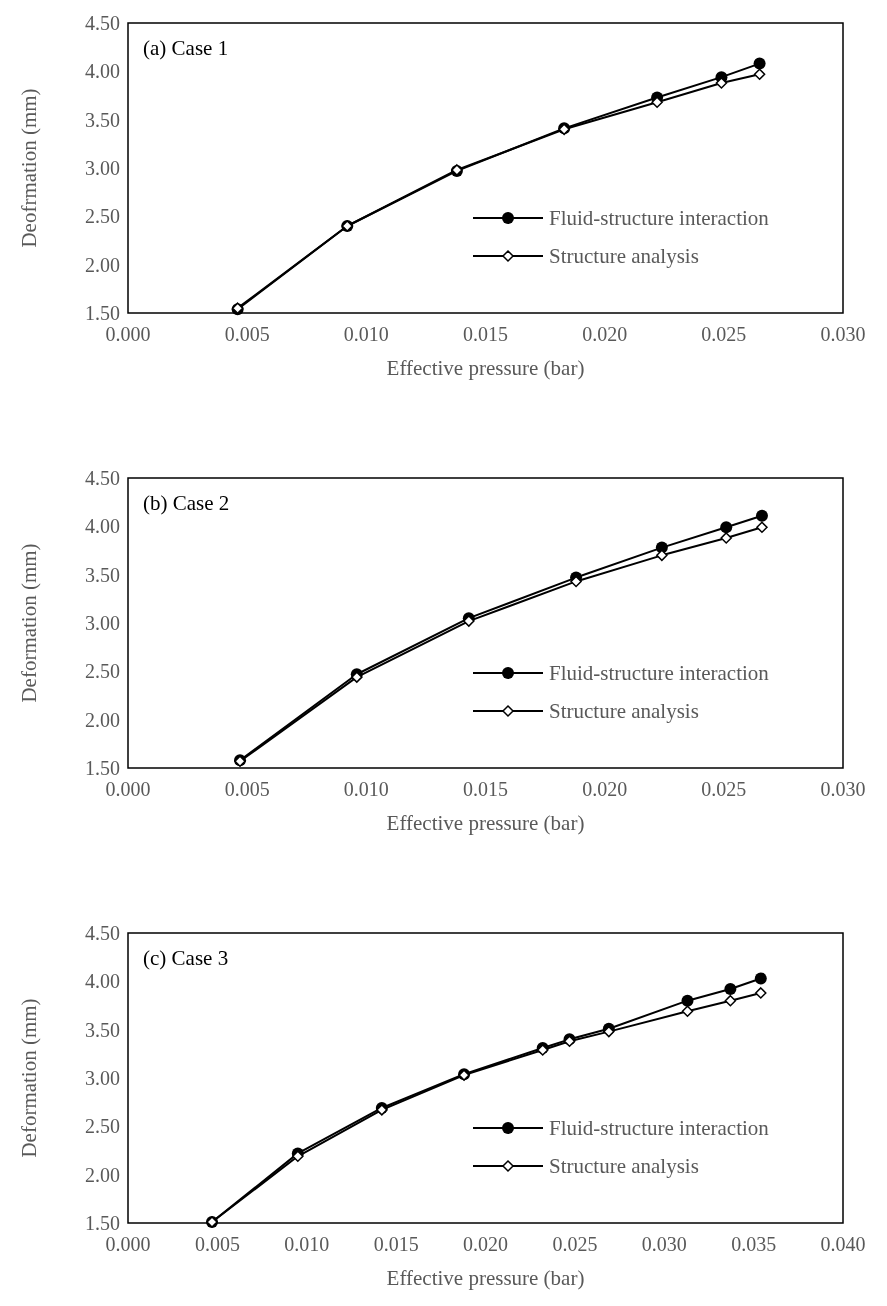 The height and width of the screenshot is (1306, 887). Describe the element at coordinates (186, 958) in the screenshot. I see `text: (c) Case 3` at that location.